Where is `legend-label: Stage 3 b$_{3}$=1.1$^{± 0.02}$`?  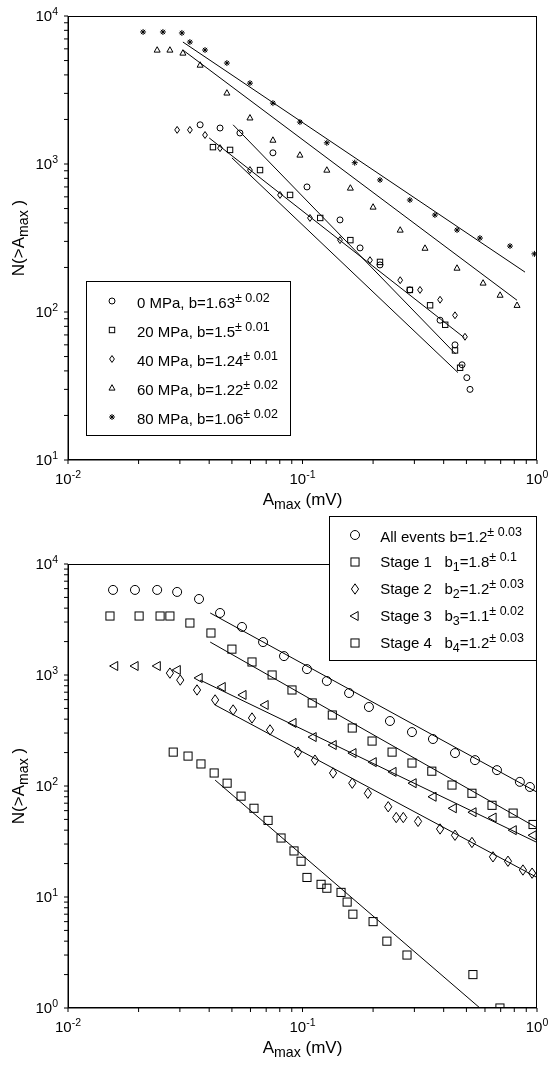 legend-label: Stage 3 b$_{3}$=1.1$^{± 0.02}$ is located at coordinates (452, 615).